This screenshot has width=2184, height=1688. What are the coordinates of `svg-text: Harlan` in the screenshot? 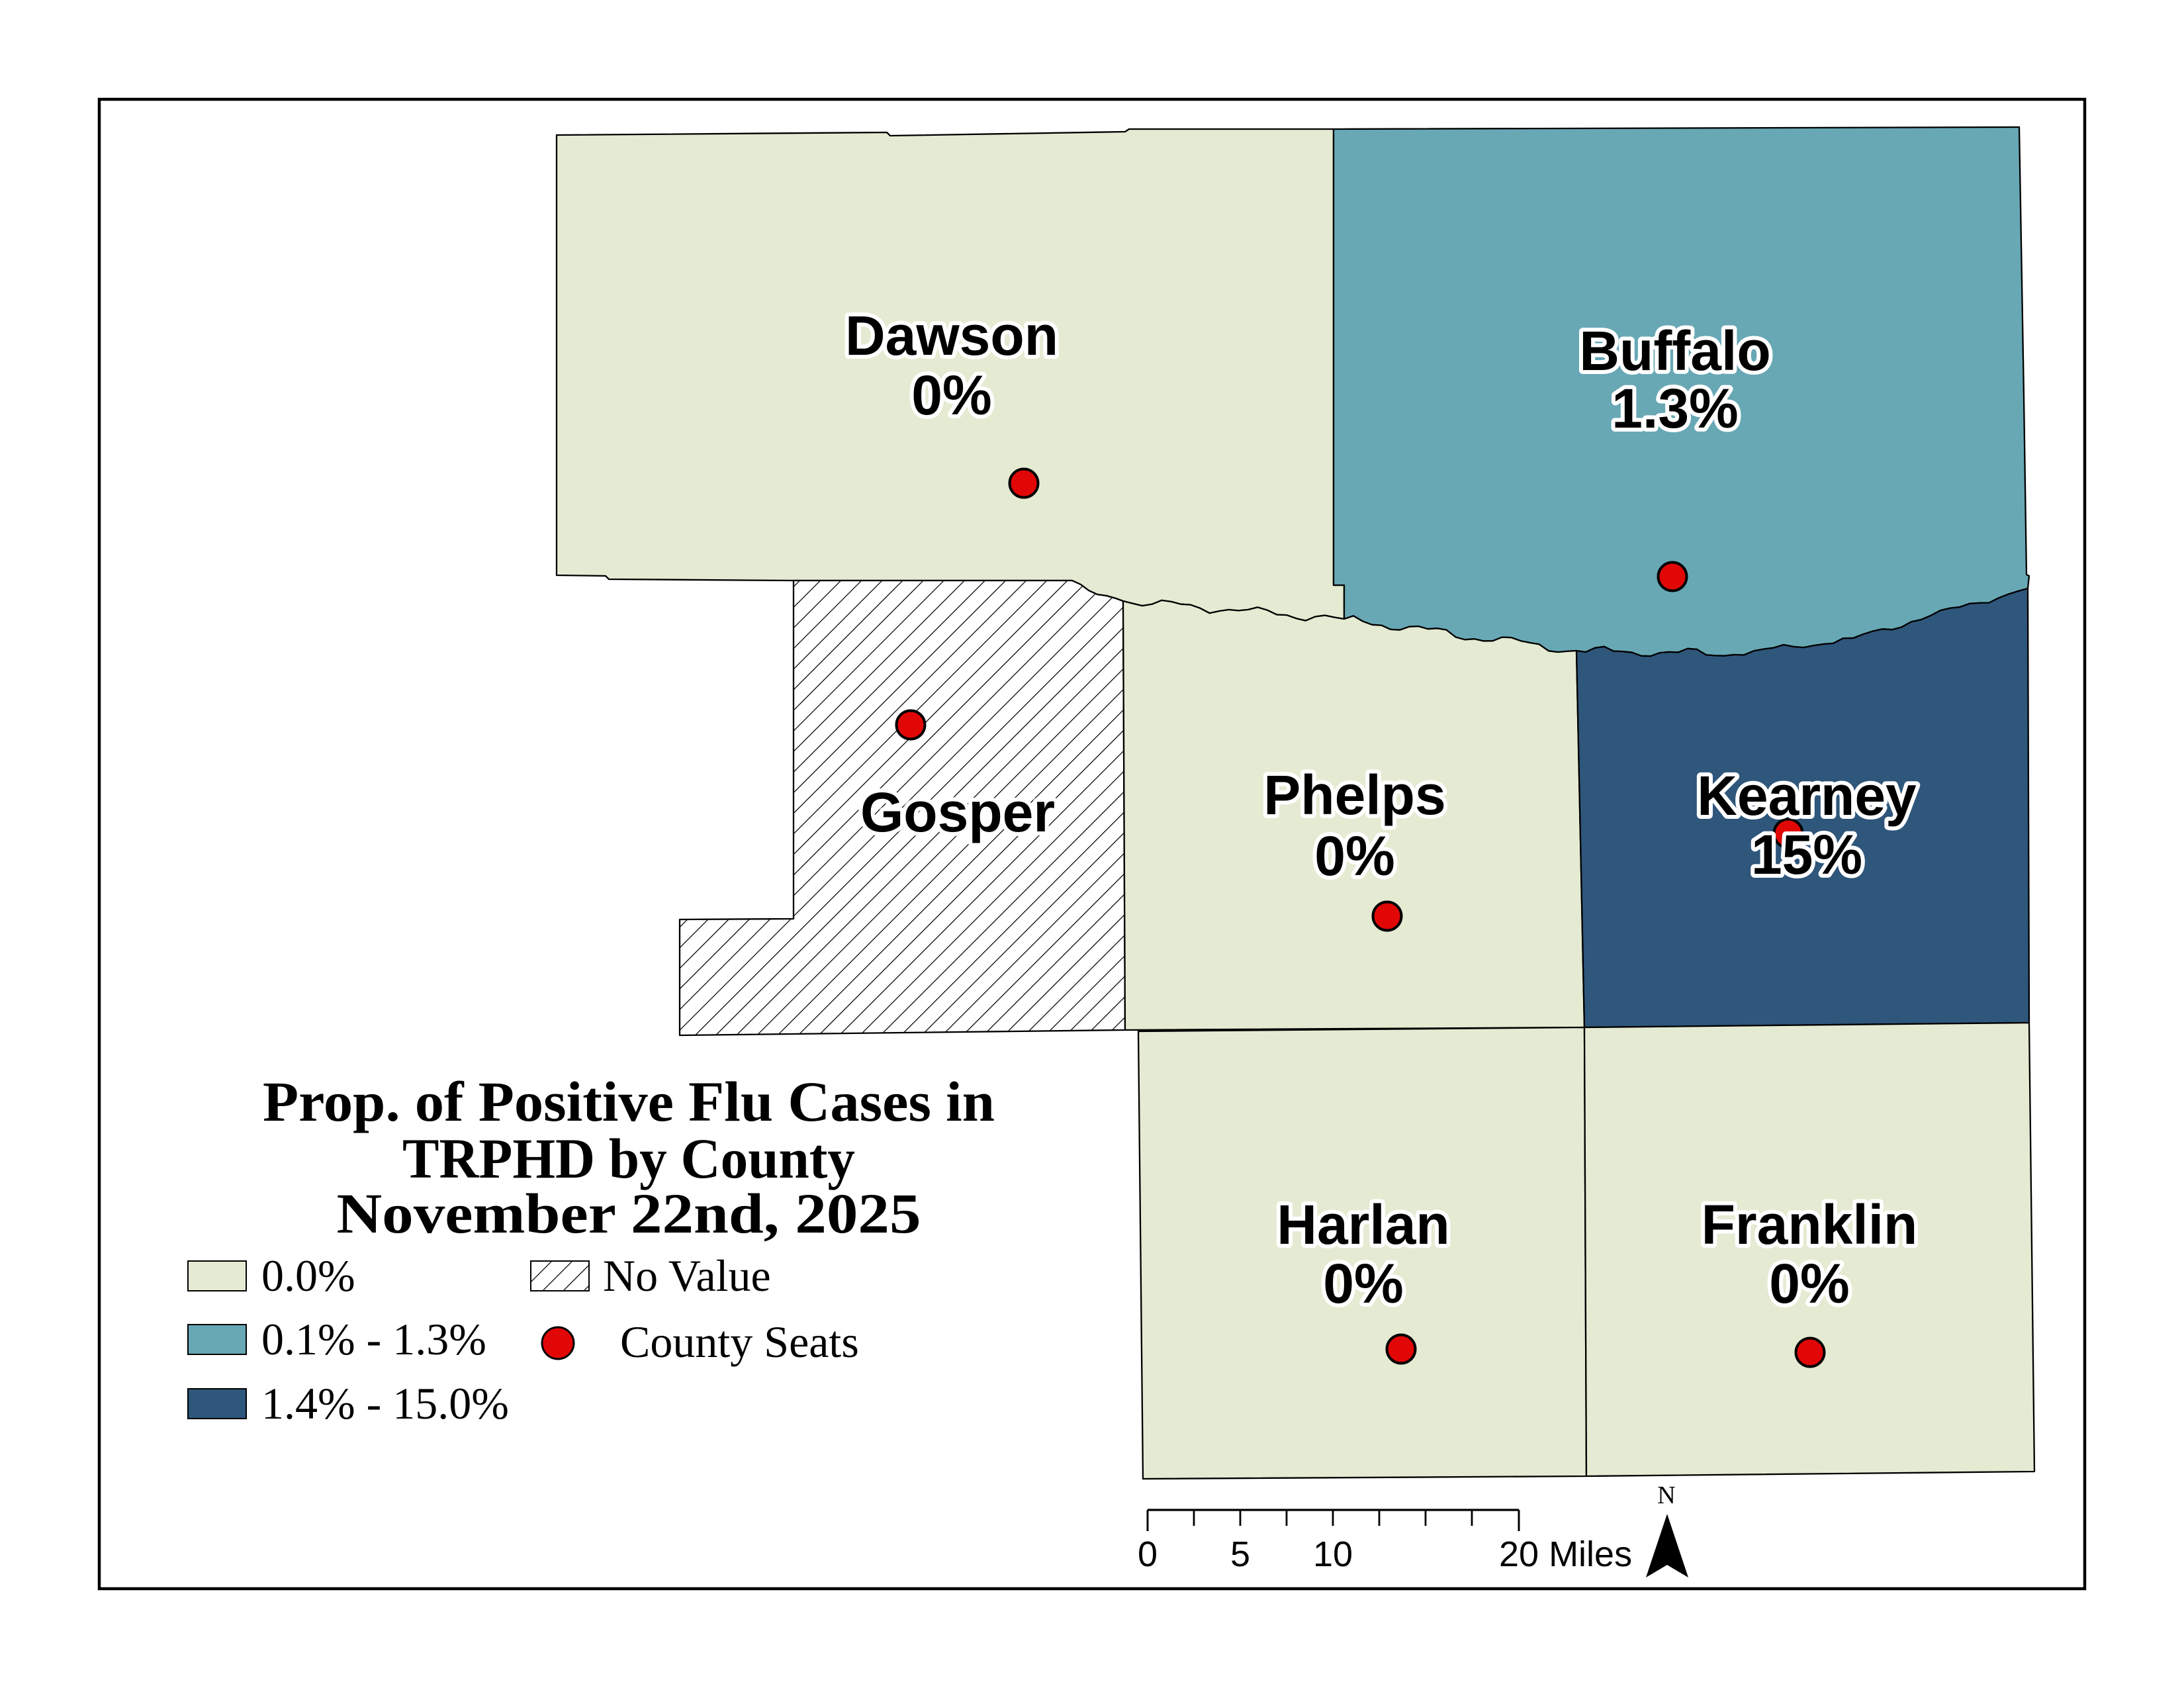 It's located at (1363, 1225).